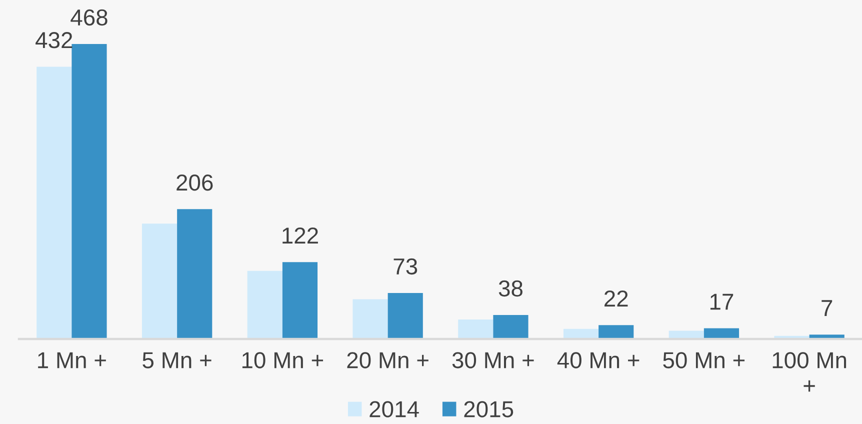  What do you see at coordinates (300, 235) in the screenshot?
I see `data-label: 122` at bounding box center [300, 235].